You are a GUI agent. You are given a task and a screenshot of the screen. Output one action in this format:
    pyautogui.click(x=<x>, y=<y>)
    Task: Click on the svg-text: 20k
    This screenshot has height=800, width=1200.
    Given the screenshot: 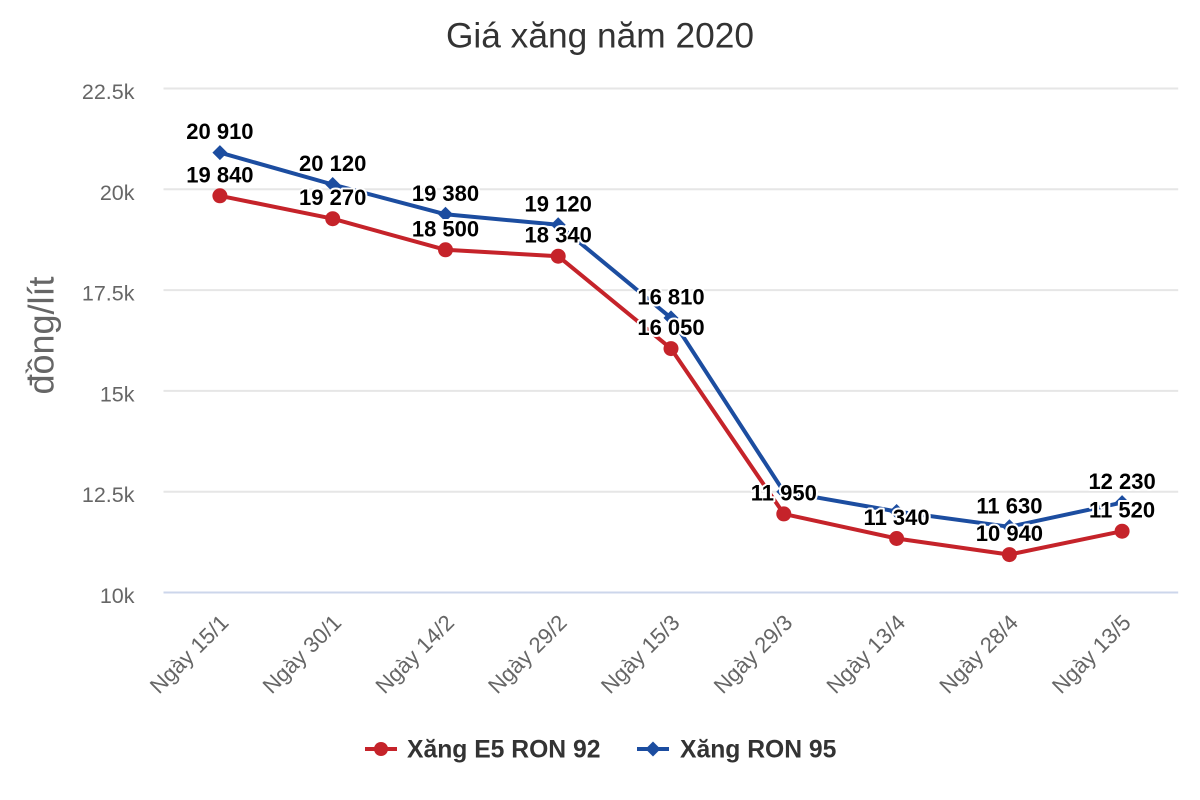 What is the action you would take?
    pyautogui.click(x=117, y=193)
    